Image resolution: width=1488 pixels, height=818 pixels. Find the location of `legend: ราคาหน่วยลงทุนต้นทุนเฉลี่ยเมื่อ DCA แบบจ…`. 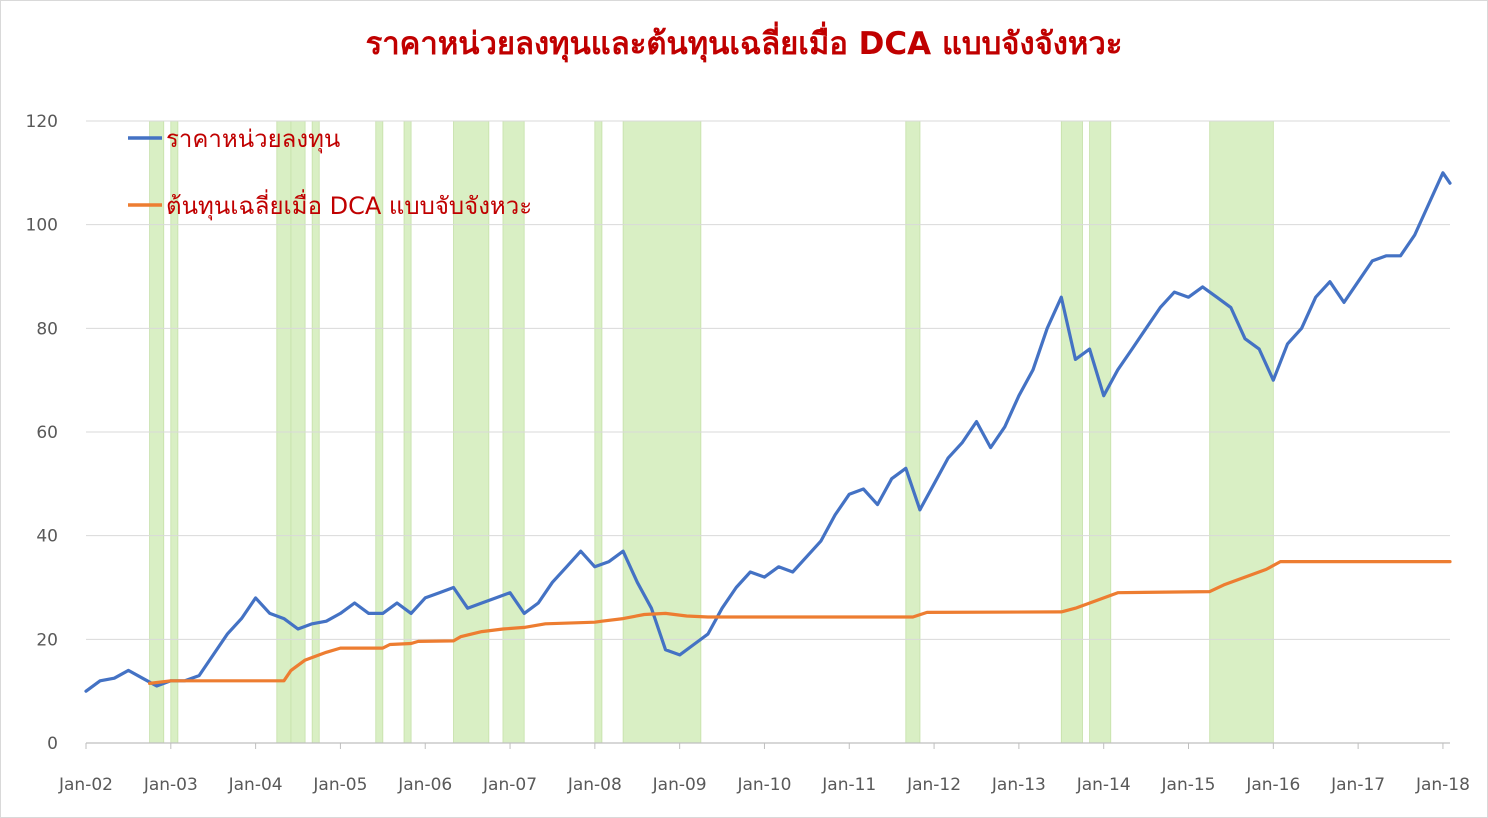

legend: ราคาหน่วยลงทุนต้นทุนเฉลี่ยเมื่อ DCA แบบจ… is located at coordinates (330, 173).